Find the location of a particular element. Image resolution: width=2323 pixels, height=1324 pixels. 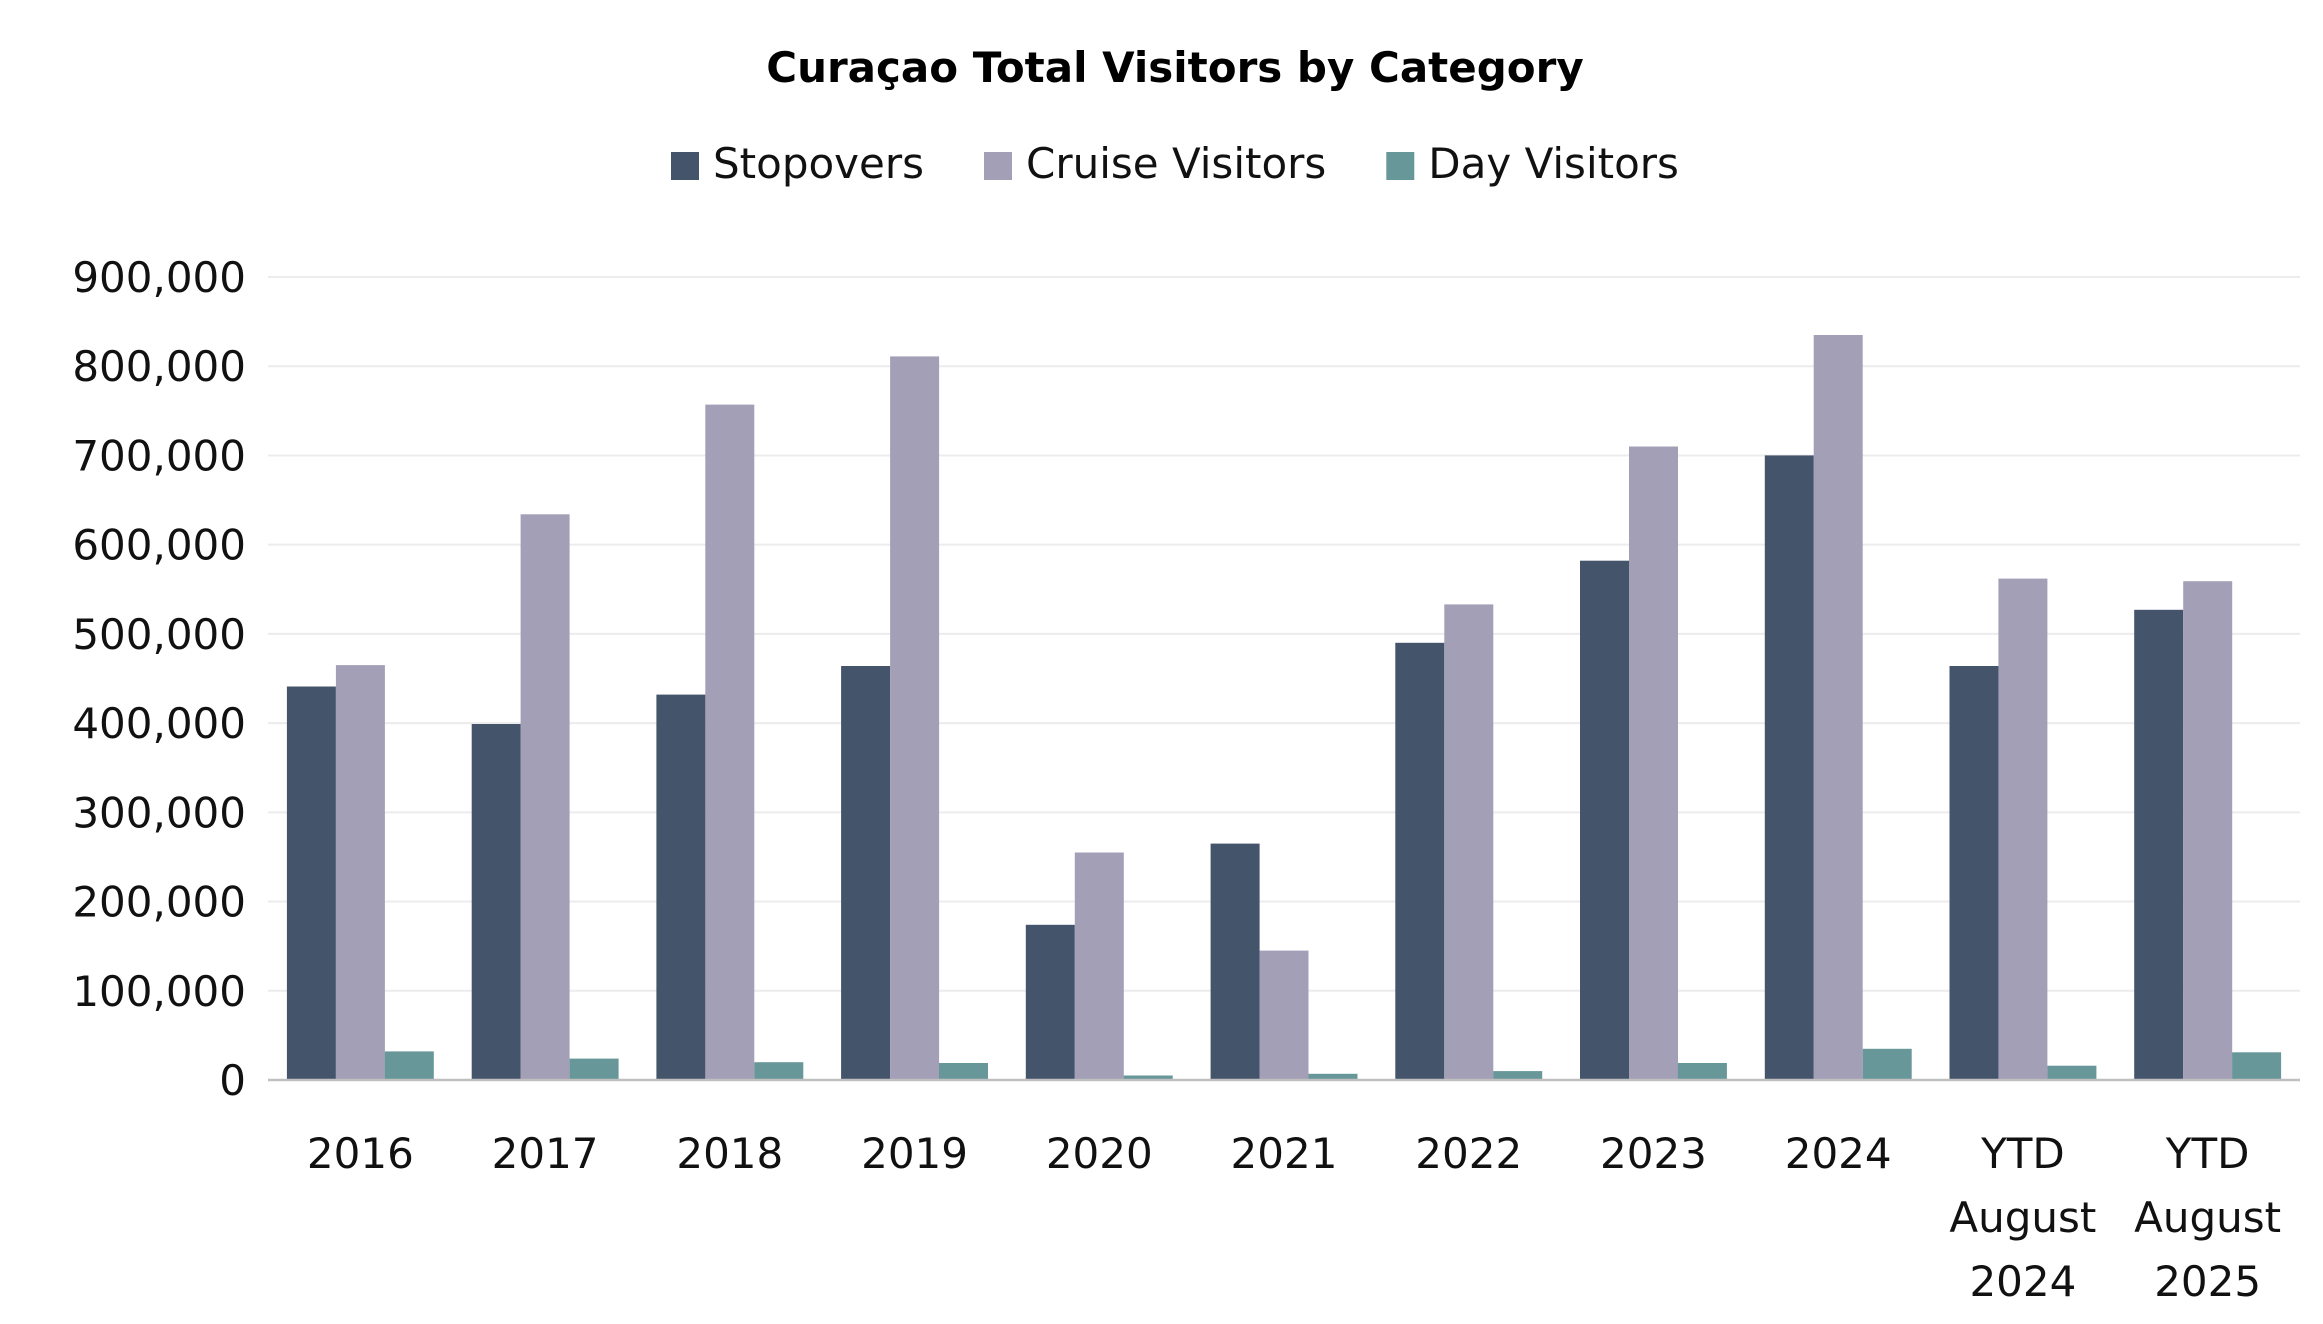

legend-item: Stopovers is located at coordinates (797, 163).